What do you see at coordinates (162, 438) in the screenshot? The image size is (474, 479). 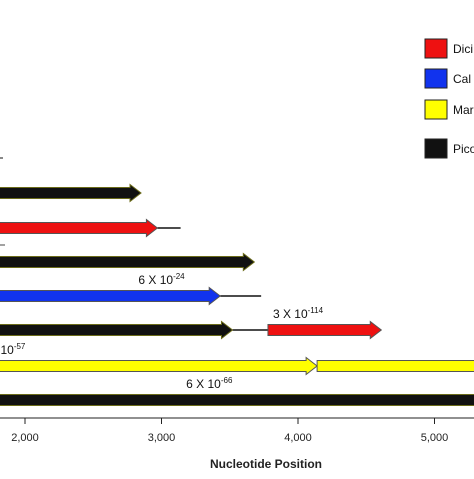 I see `x-tick-label: 3,000` at bounding box center [162, 438].